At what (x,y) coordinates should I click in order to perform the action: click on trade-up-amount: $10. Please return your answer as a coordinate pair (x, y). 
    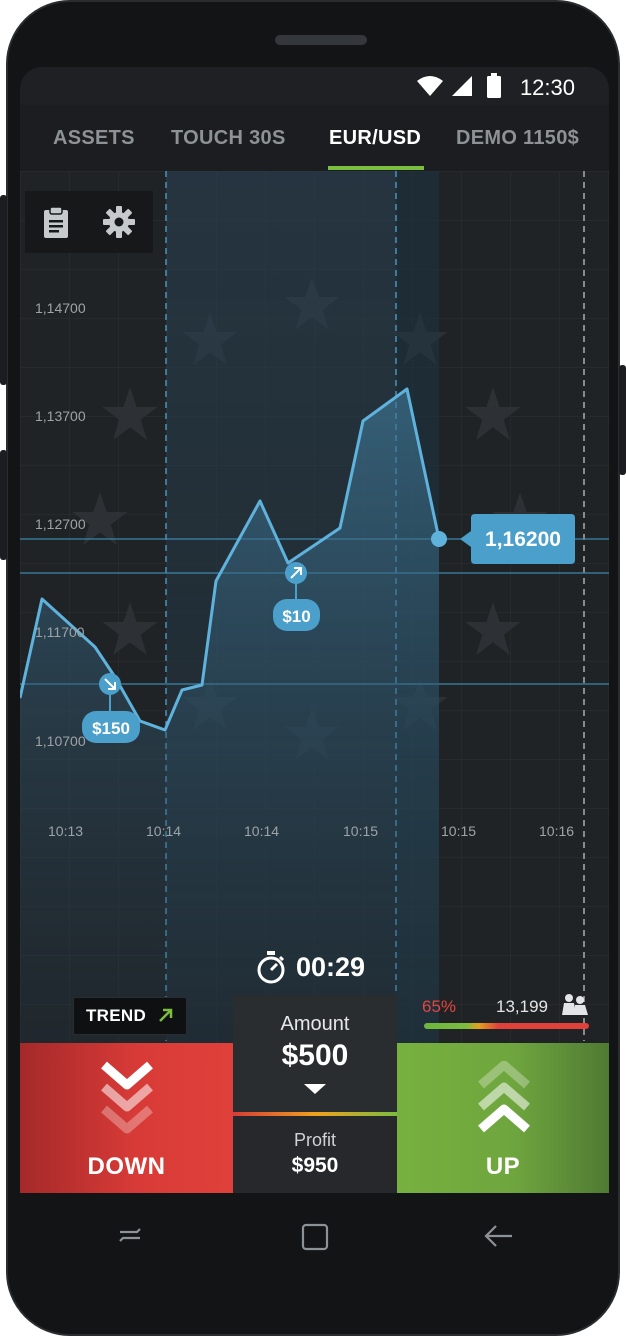
    Looking at the image, I should click on (296, 616).